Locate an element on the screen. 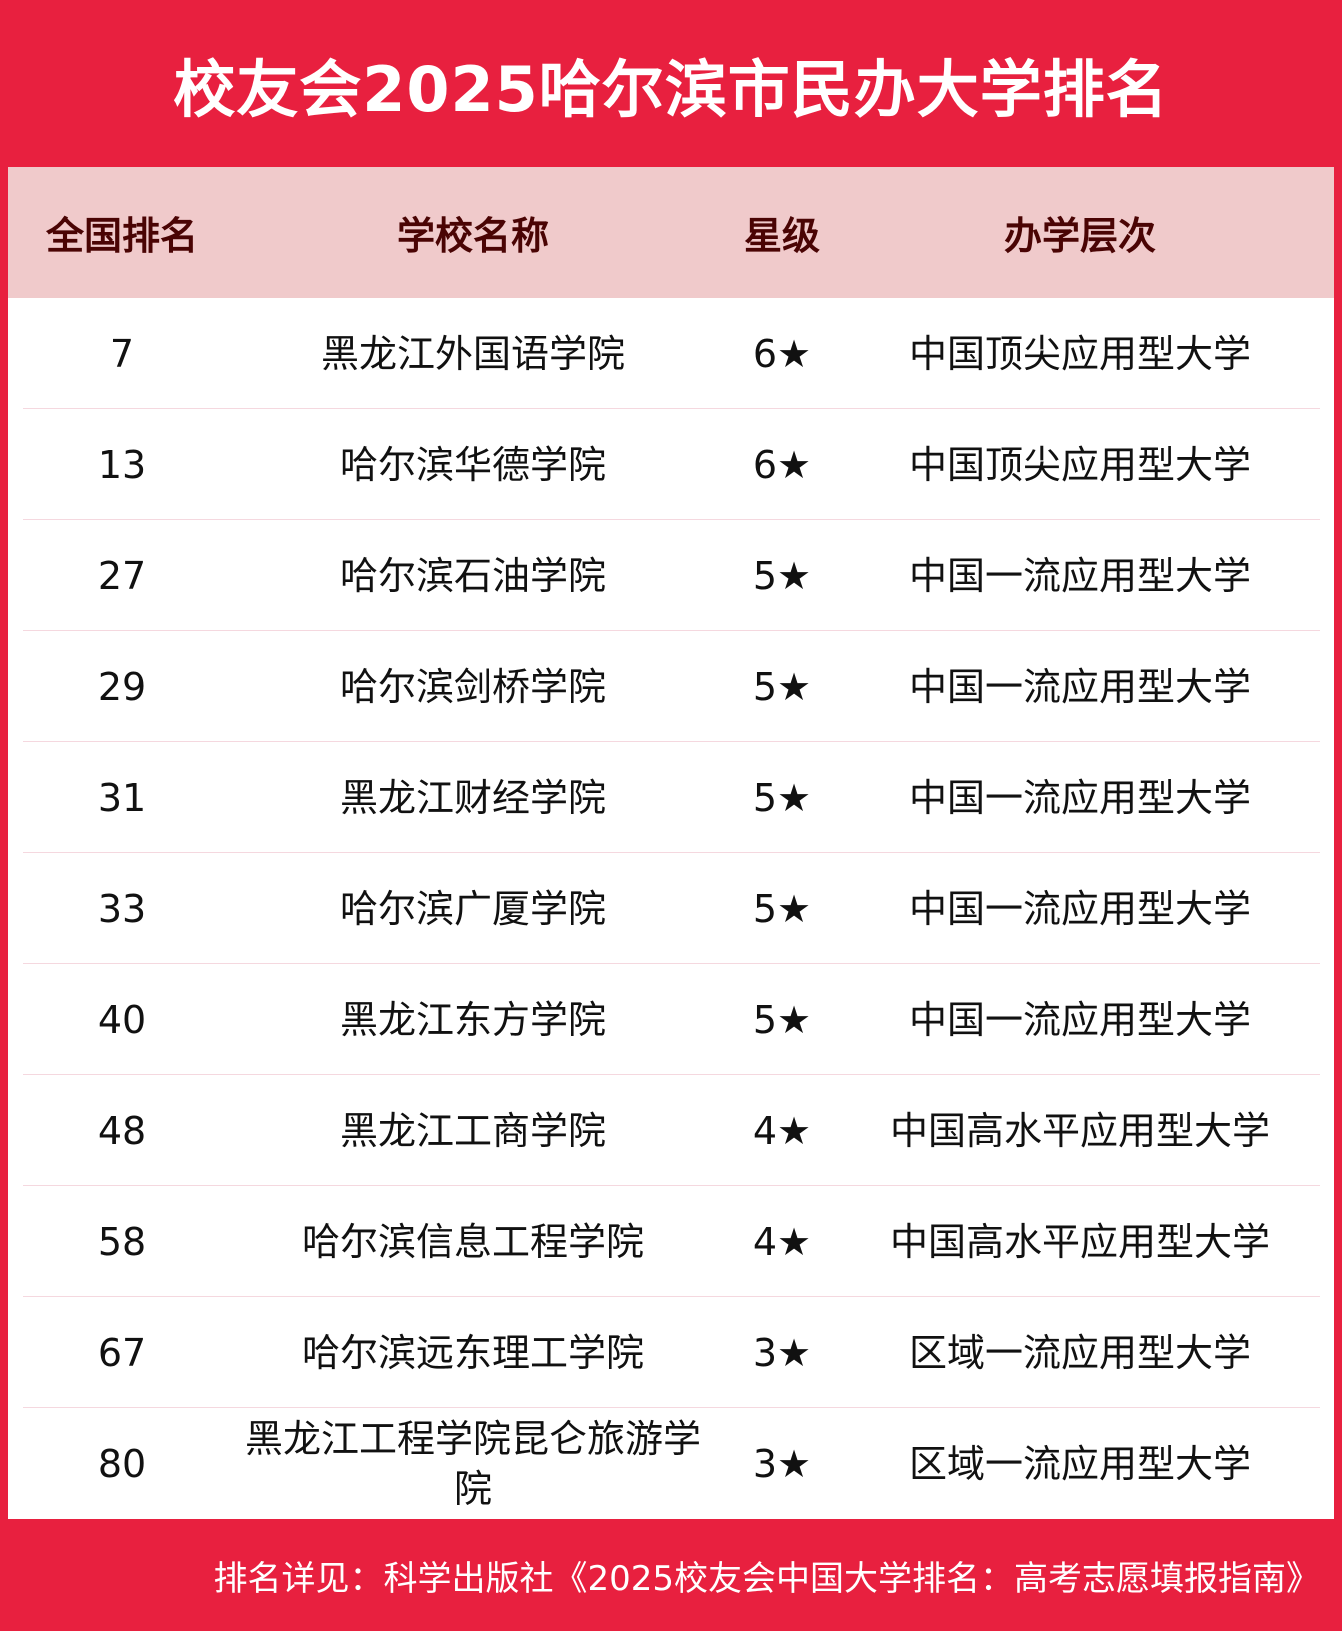  table-row: 13 哈尔滨华德学院 6★ 中国顶尖应用型大学 is located at coordinates (671, 464).